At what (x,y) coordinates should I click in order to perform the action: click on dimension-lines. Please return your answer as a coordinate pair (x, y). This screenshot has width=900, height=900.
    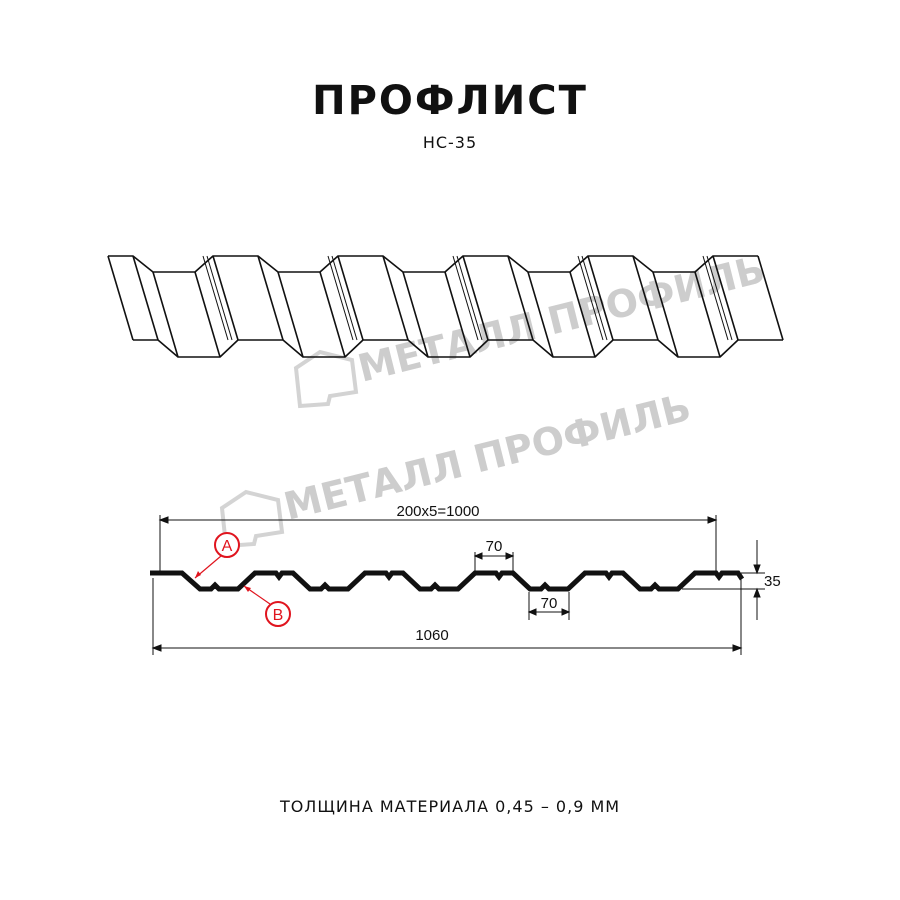
    Looking at the image, I should click on (458, 585).